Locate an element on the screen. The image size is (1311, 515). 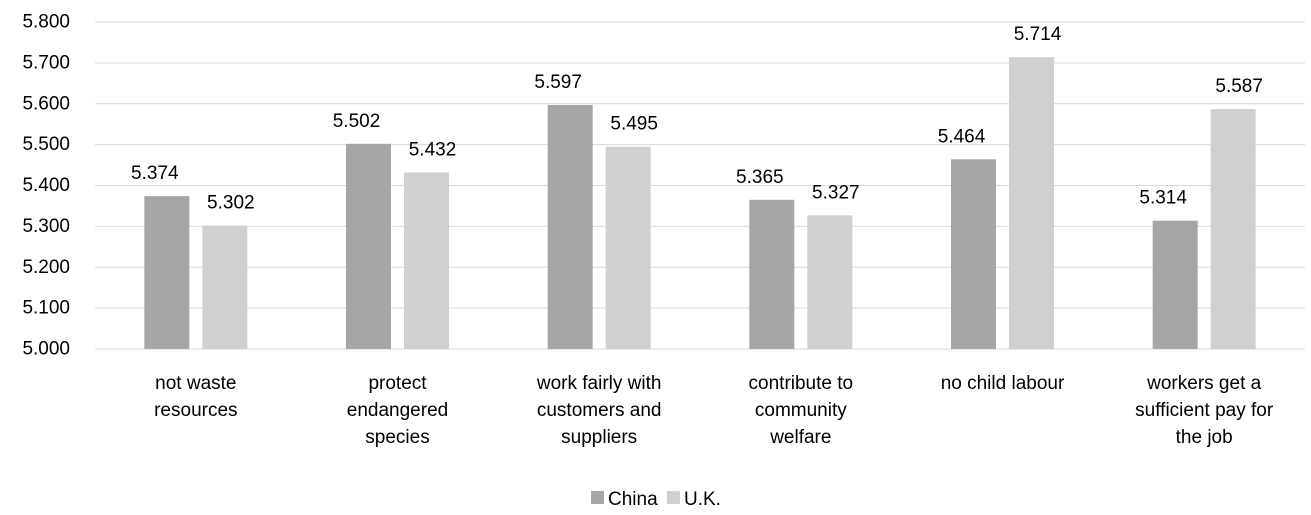
category-label: work fairly with is located at coordinates (599, 383).